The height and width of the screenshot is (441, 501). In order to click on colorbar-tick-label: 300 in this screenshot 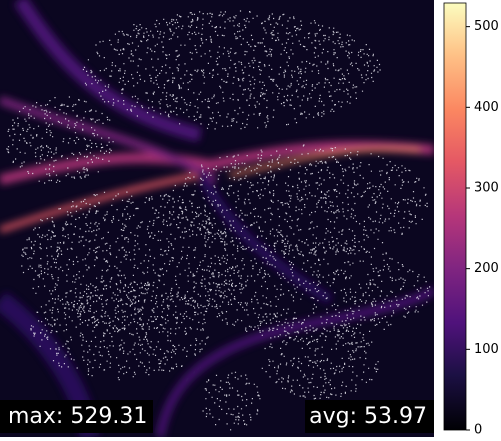, I will do `click(486, 187)`.